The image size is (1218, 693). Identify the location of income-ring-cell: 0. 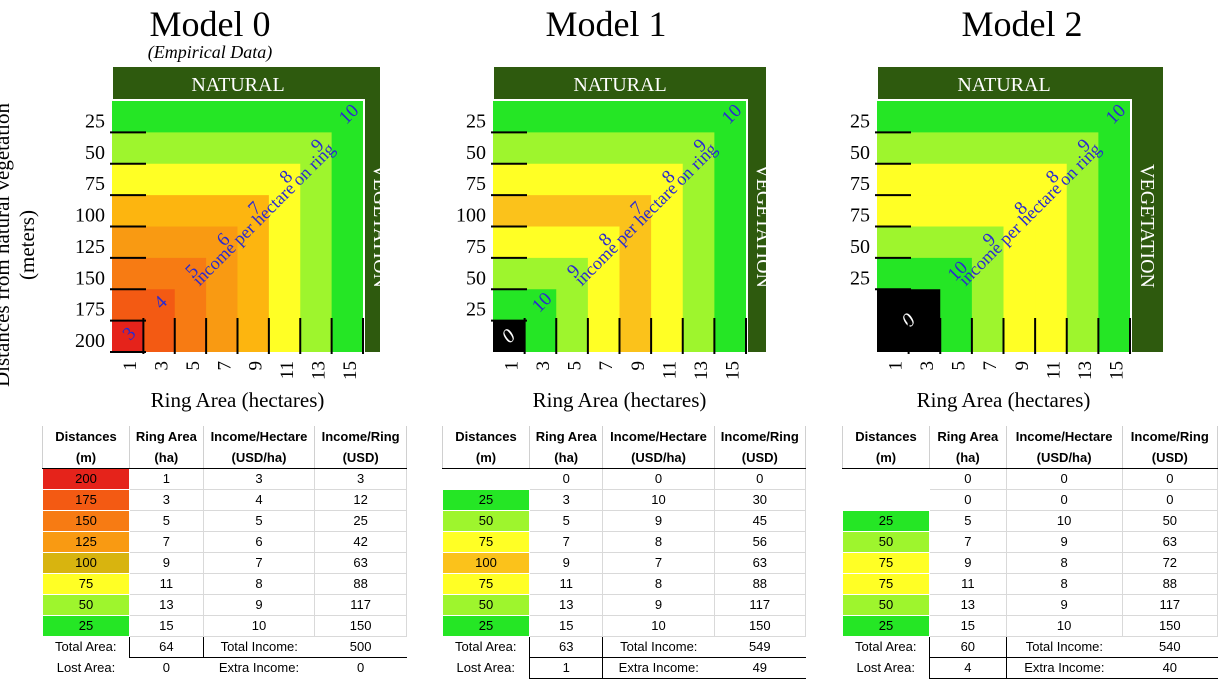
(1169, 500).